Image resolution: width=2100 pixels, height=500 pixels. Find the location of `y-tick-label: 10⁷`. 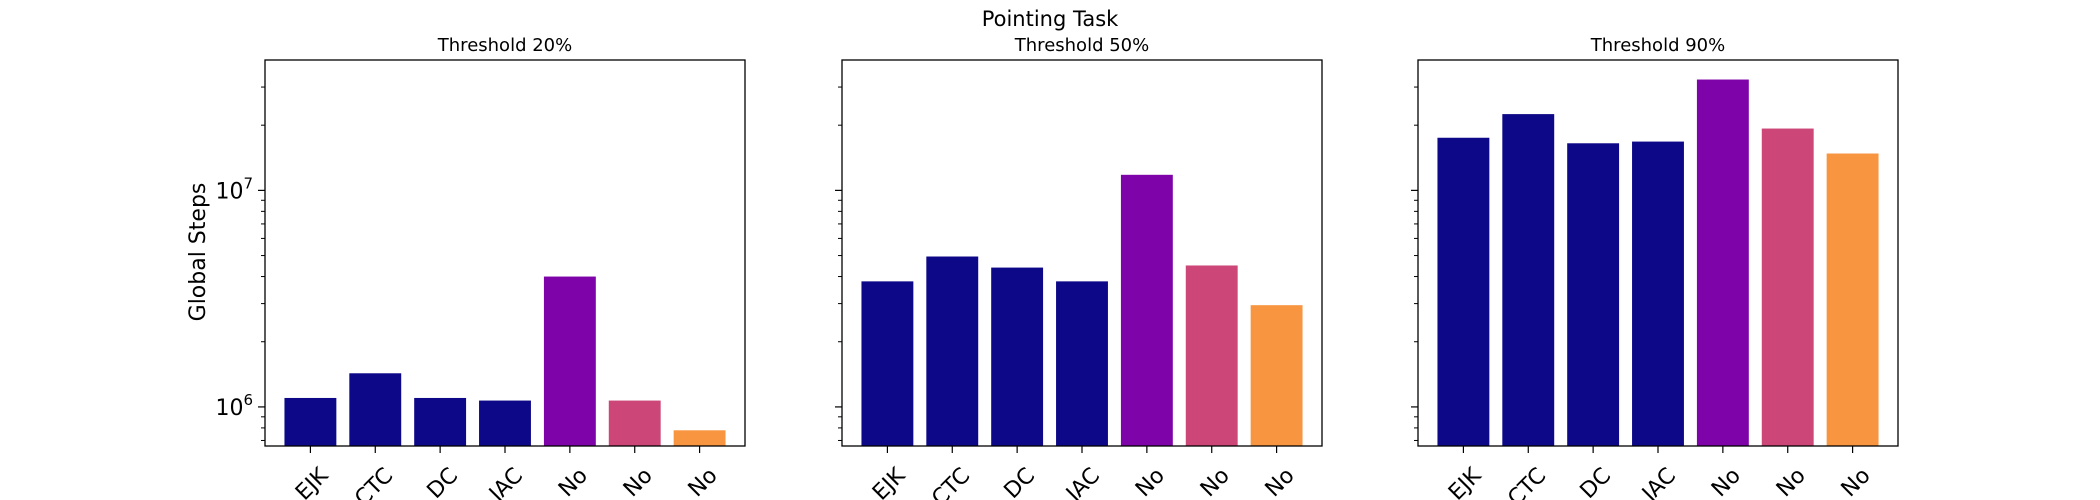

y-tick-label: 10⁷ is located at coordinates (234, 189).